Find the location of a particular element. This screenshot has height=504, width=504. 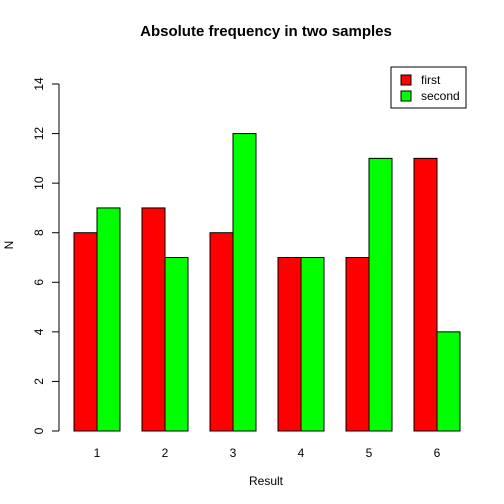

x-tick-label: 1 is located at coordinates (97, 453).